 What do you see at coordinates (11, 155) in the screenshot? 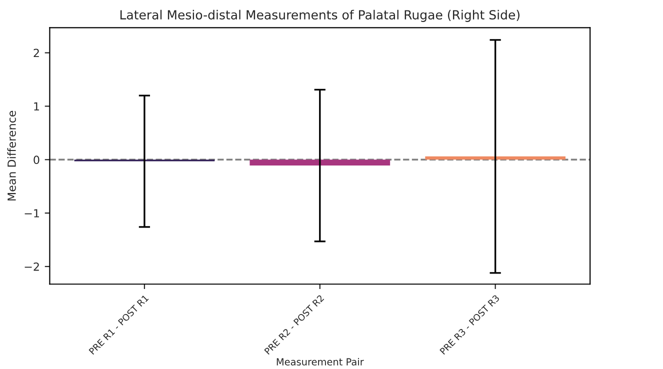
I see `y-axis-title: Mean Difference` at bounding box center [11, 155].